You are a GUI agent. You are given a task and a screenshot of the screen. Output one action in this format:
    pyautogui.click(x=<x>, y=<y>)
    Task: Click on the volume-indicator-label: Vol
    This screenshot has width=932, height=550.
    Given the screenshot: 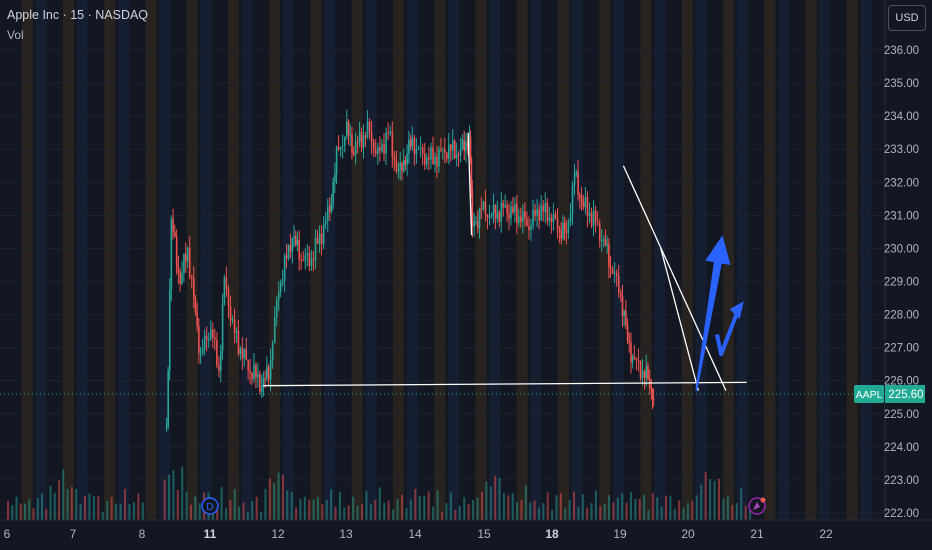 What is the action you would take?
    pyautogui.click(x=15, y=35)
    